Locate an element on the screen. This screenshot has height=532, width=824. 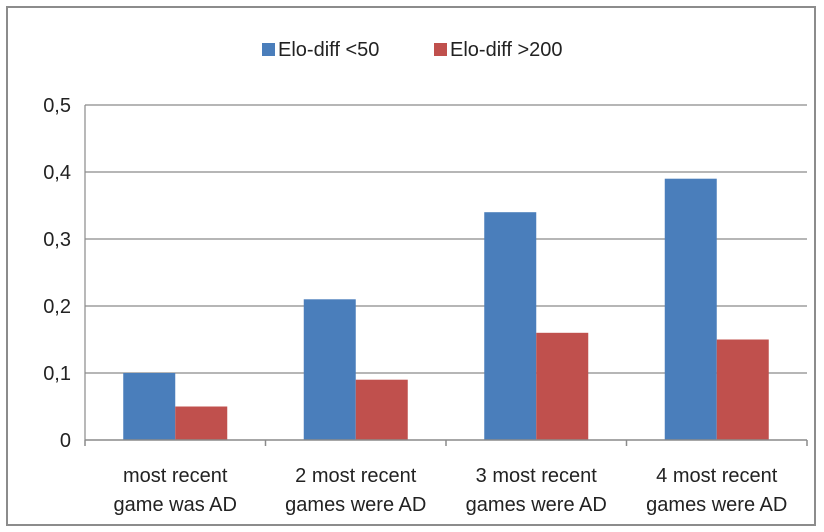
legend-label: Elo-diff <50 is located at coordinates (328, 50).